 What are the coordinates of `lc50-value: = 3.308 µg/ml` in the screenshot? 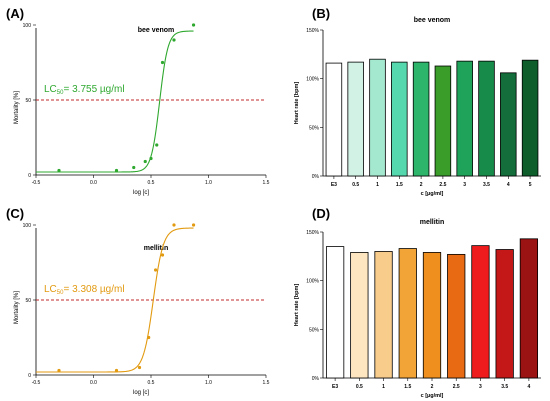 It's located at (93, 289).